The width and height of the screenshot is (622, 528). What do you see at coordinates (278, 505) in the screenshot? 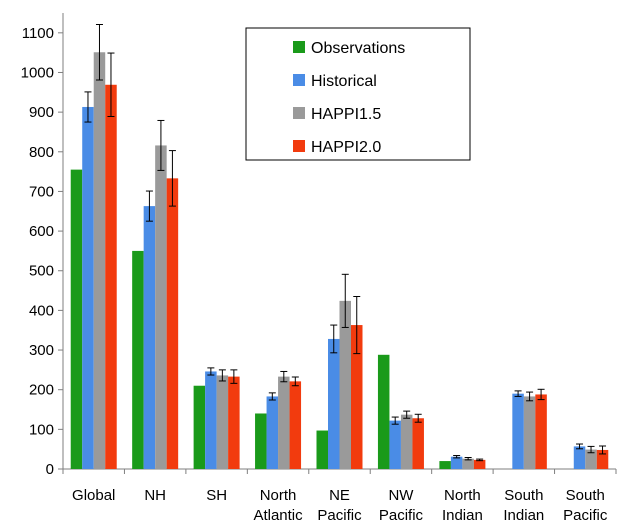
I see `x-category-label: North Atlantic` at bounding box center [278, 505].